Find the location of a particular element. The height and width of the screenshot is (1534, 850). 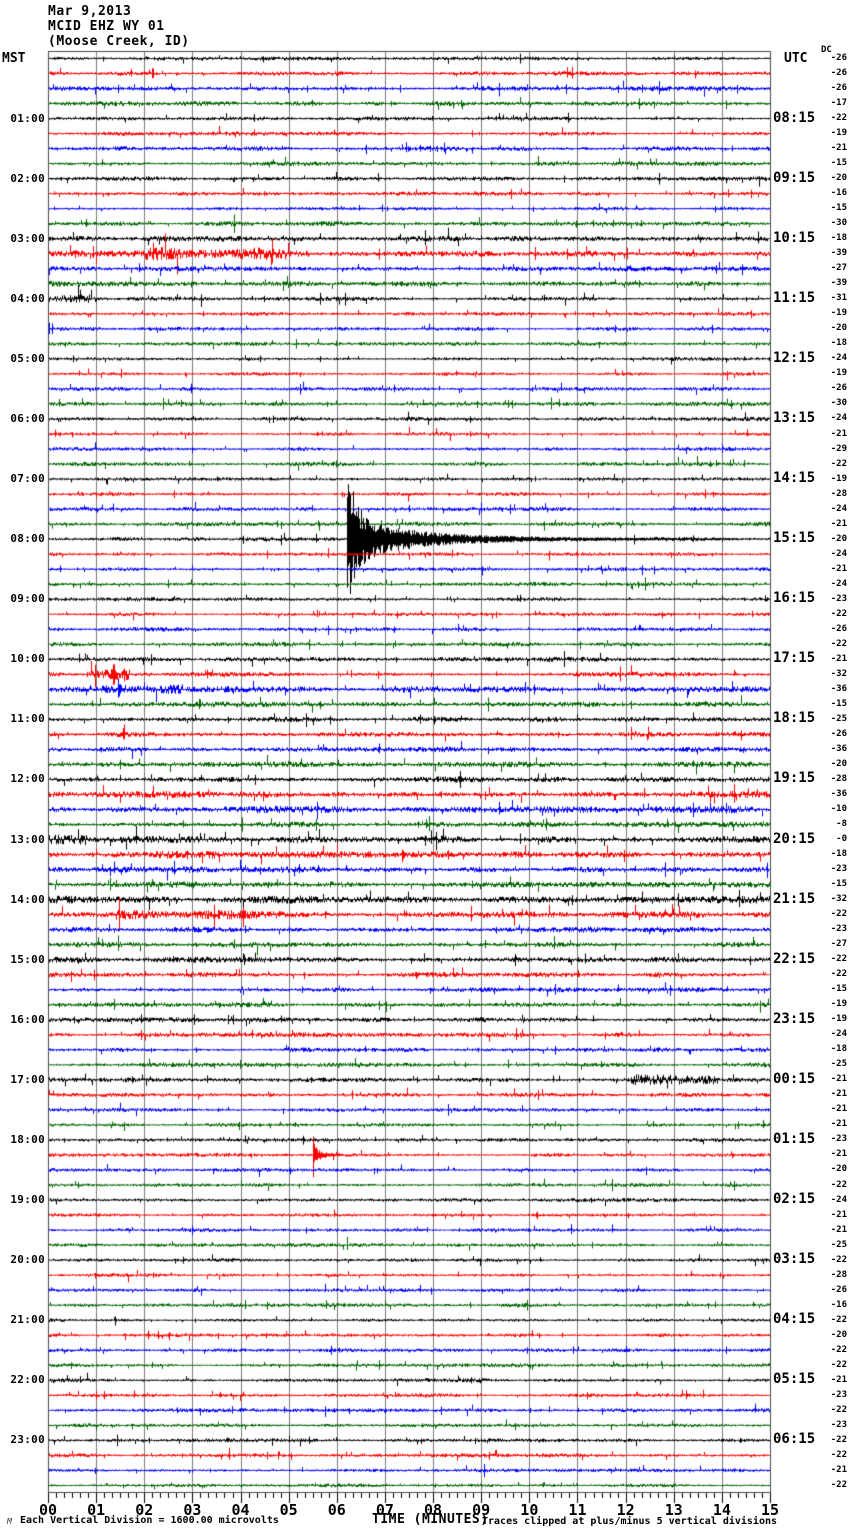

mst-hour-label: 03:00 is located at coordinates (27, 238).